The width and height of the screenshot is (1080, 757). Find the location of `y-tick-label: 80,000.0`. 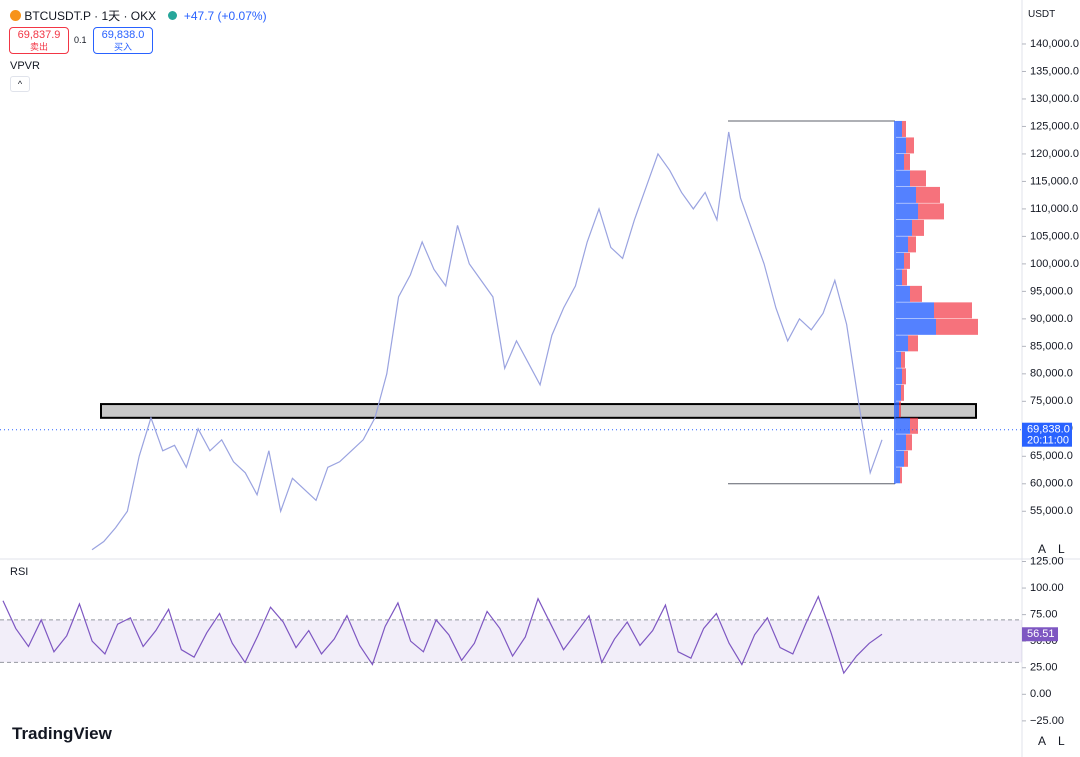

y-tick-label: 80,000.0 is located at coordinates (1051, 374).